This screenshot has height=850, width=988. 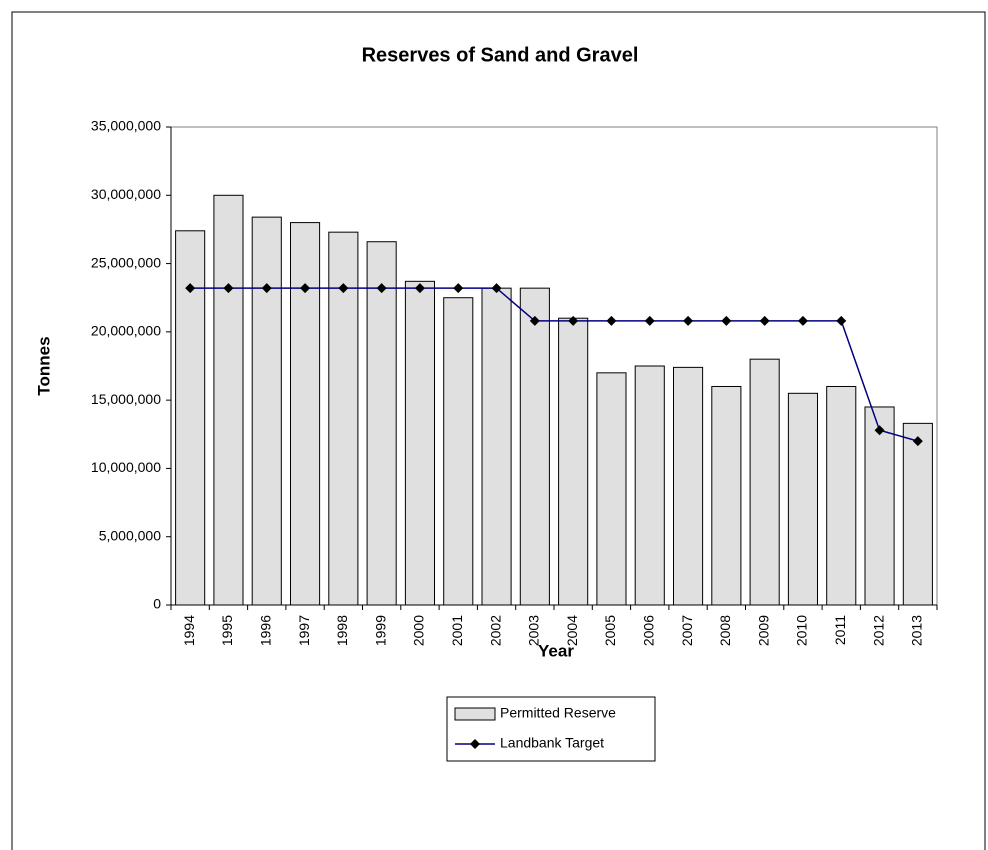 I want to click on y-tick-label: 20,000,000, so click(x=126, y=331).